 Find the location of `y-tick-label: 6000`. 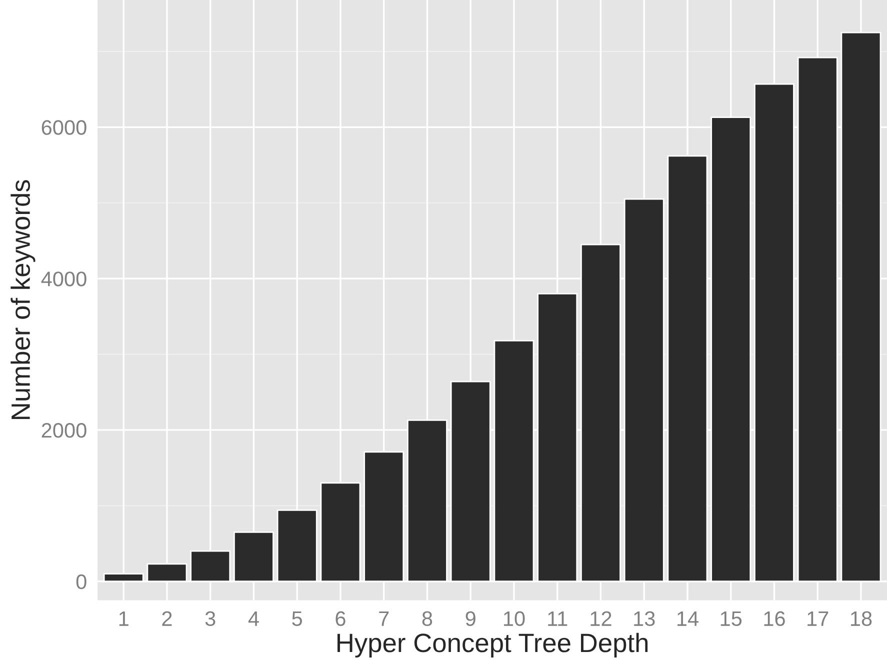

y-tick-label: 6000 is located at coordinates (64, 127).